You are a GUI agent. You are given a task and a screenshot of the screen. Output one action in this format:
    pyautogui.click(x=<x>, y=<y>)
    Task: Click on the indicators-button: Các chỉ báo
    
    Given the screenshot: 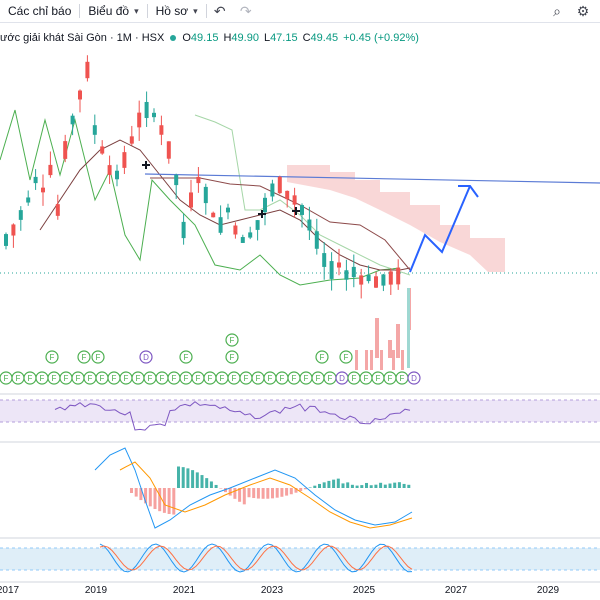 What is the action you would take?
    pyautogui.click(x=39, y=11)
    